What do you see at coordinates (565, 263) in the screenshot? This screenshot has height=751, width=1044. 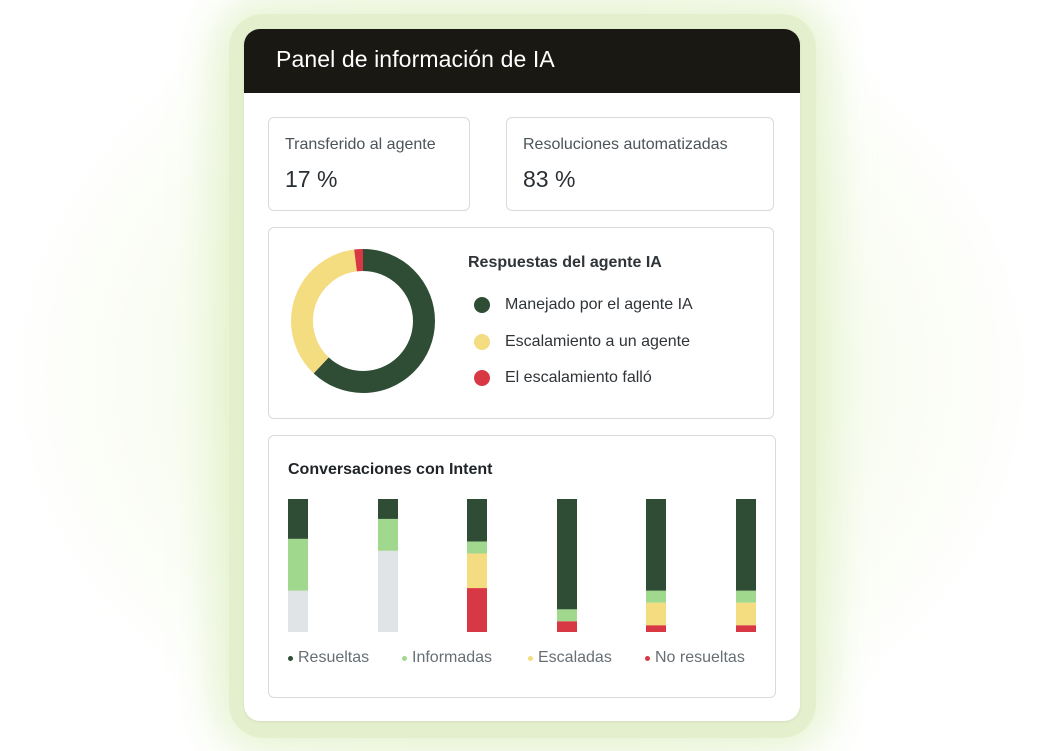 I see `responses-title: Respuestas del agente IA` at bounding box center [565, 263].